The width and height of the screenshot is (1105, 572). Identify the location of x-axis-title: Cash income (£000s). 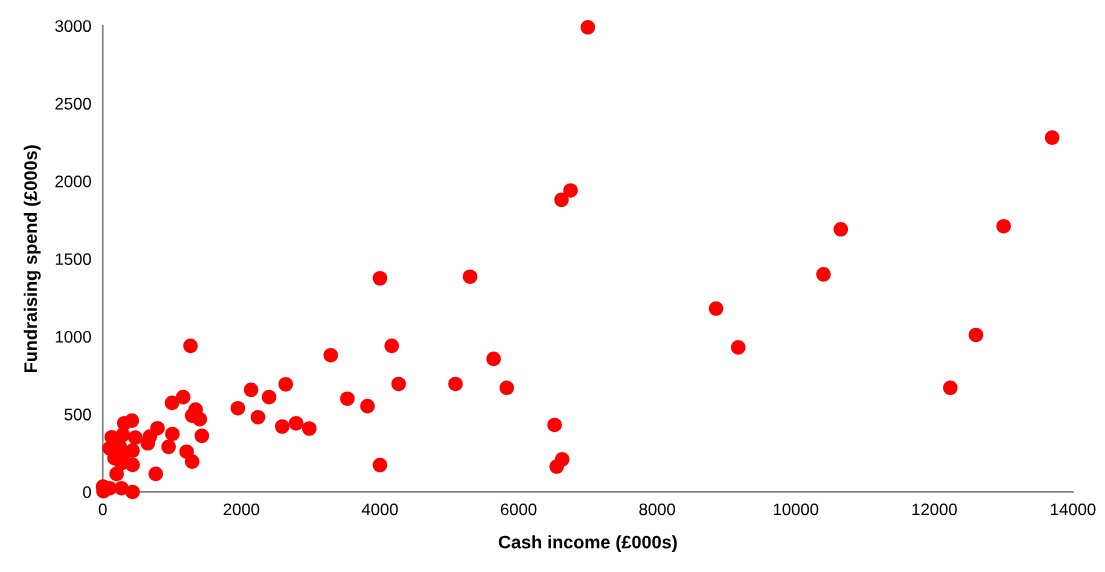
(587, 544).